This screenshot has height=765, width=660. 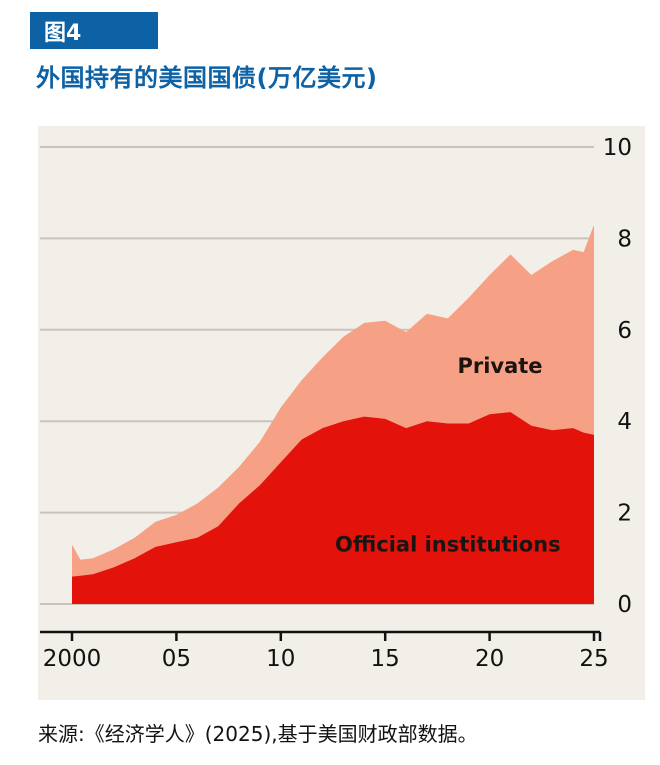 I want to click on series-label: Private, so click(x=499, y=366).